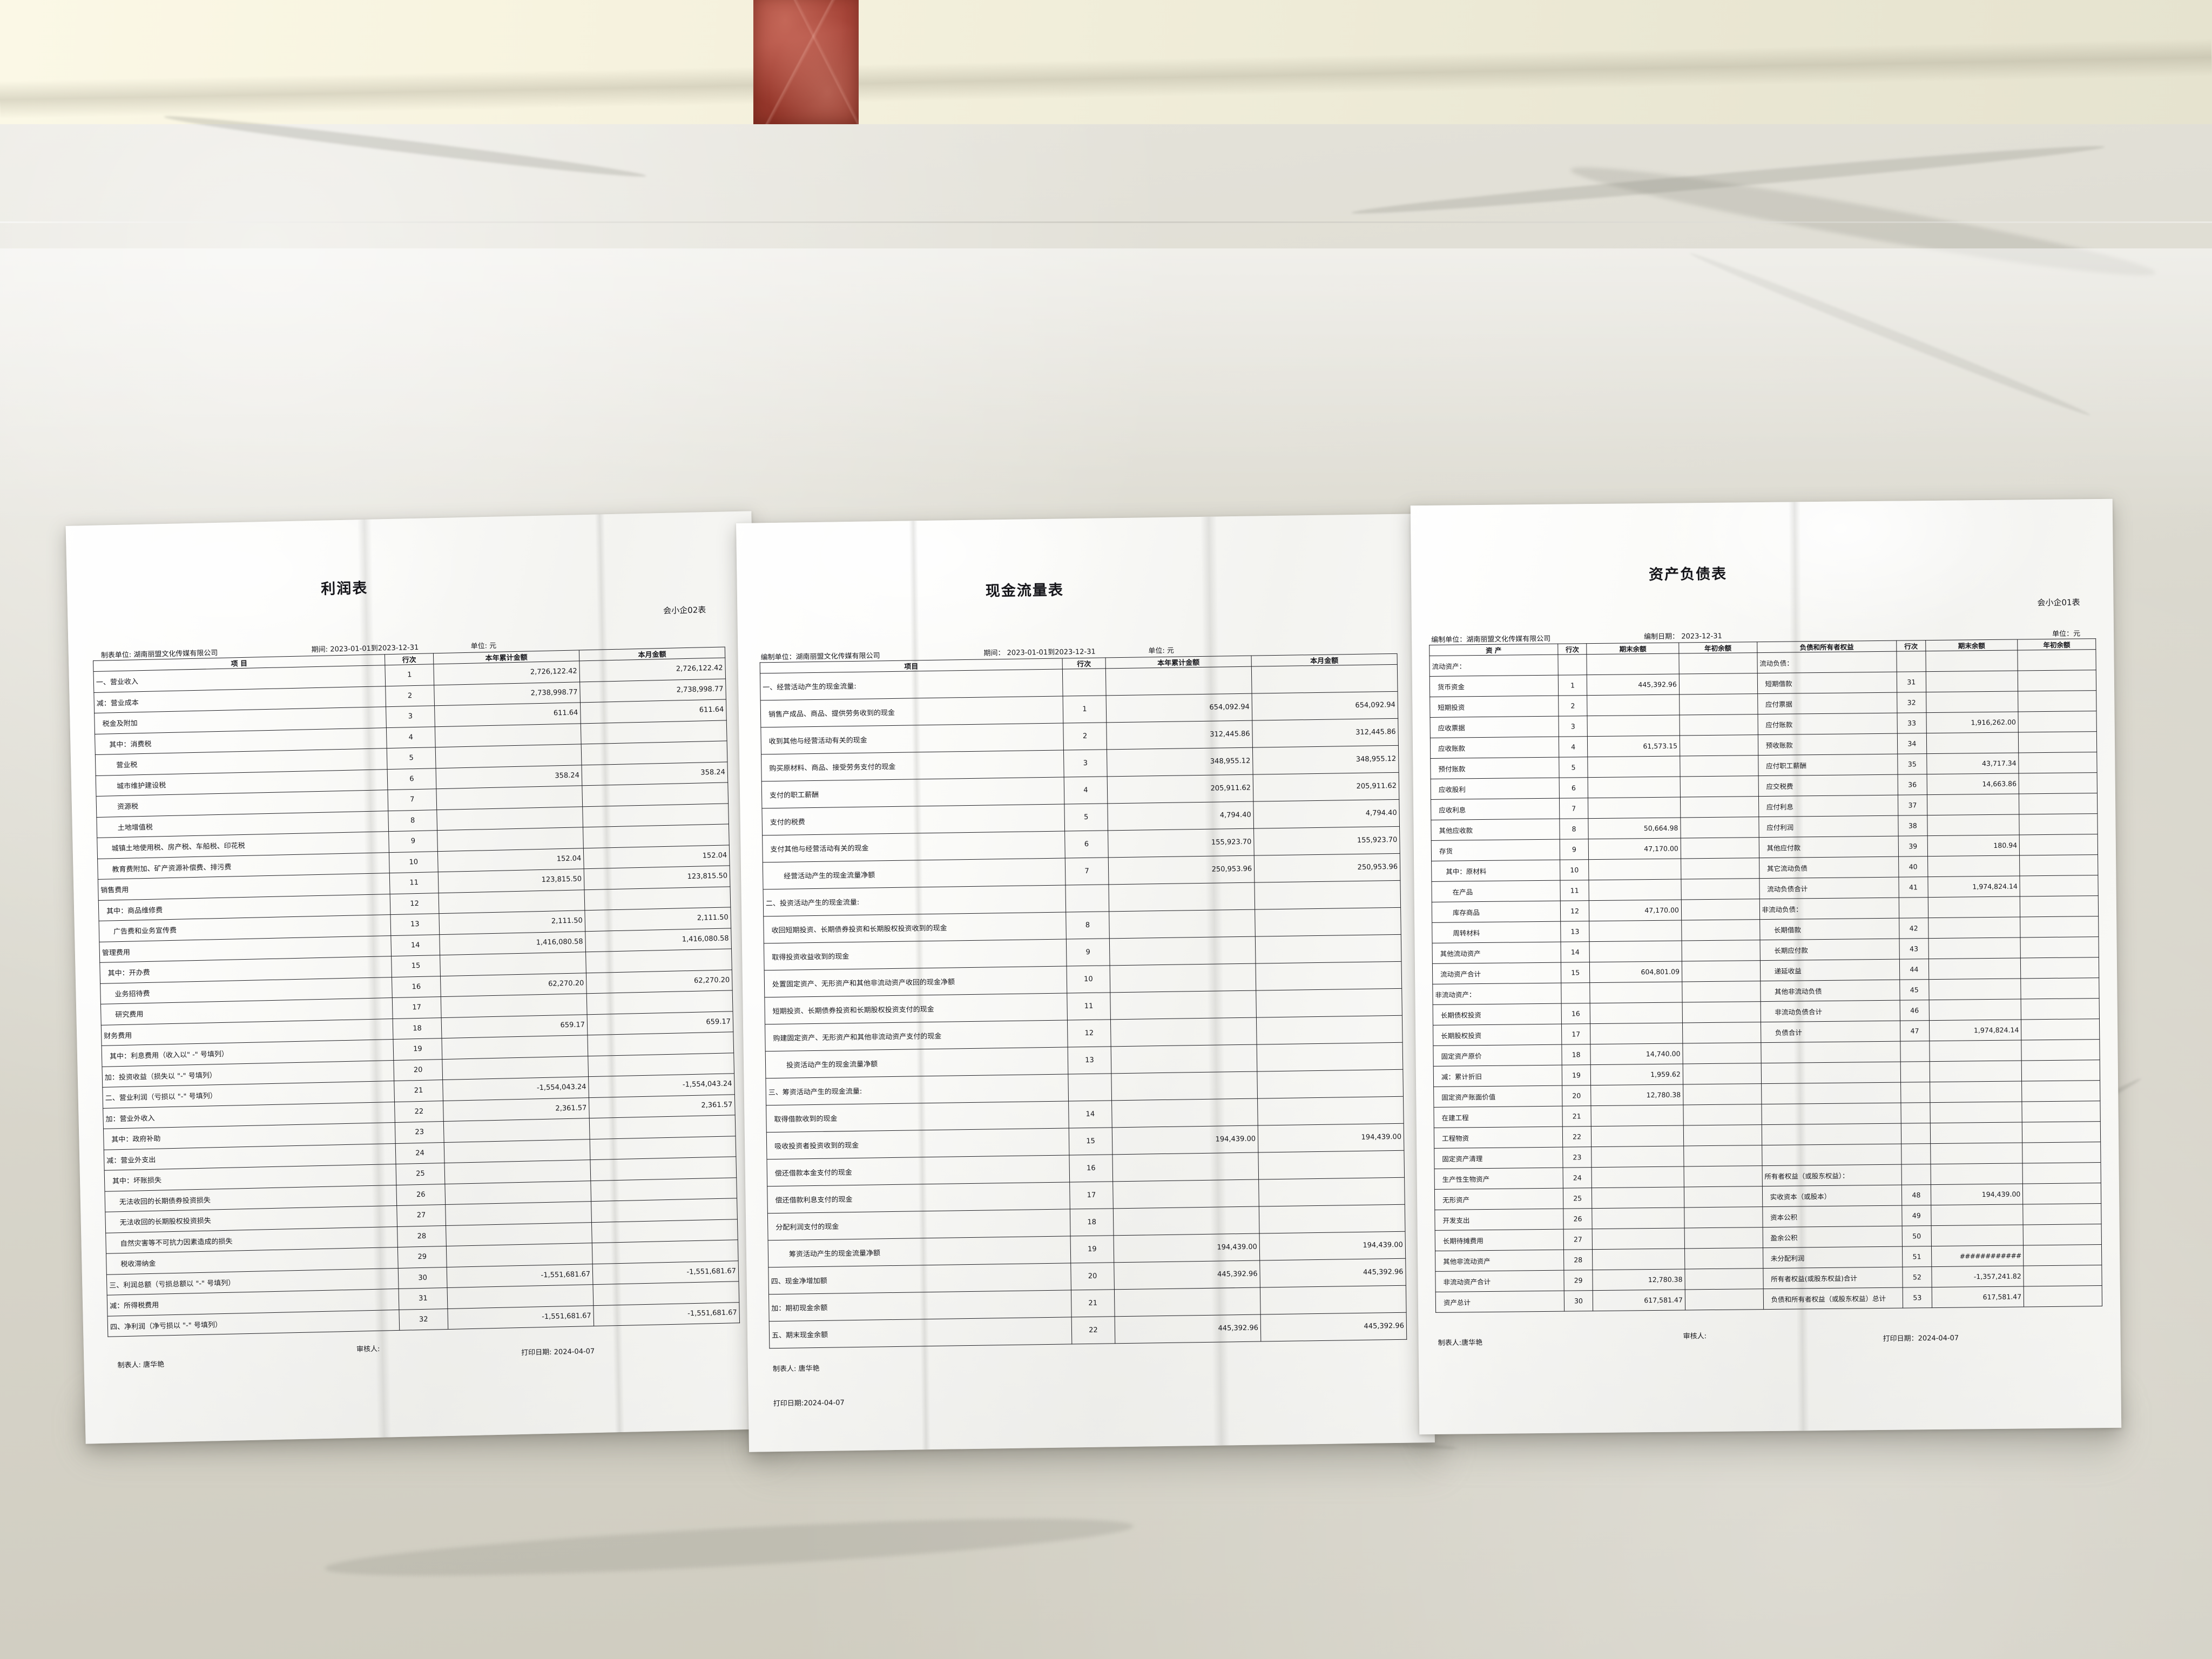  What do you see at coordinates (1498, 1117) in the screenshot?
I see `asset-label: 在建工程` at bounding box center [1498, 1117].